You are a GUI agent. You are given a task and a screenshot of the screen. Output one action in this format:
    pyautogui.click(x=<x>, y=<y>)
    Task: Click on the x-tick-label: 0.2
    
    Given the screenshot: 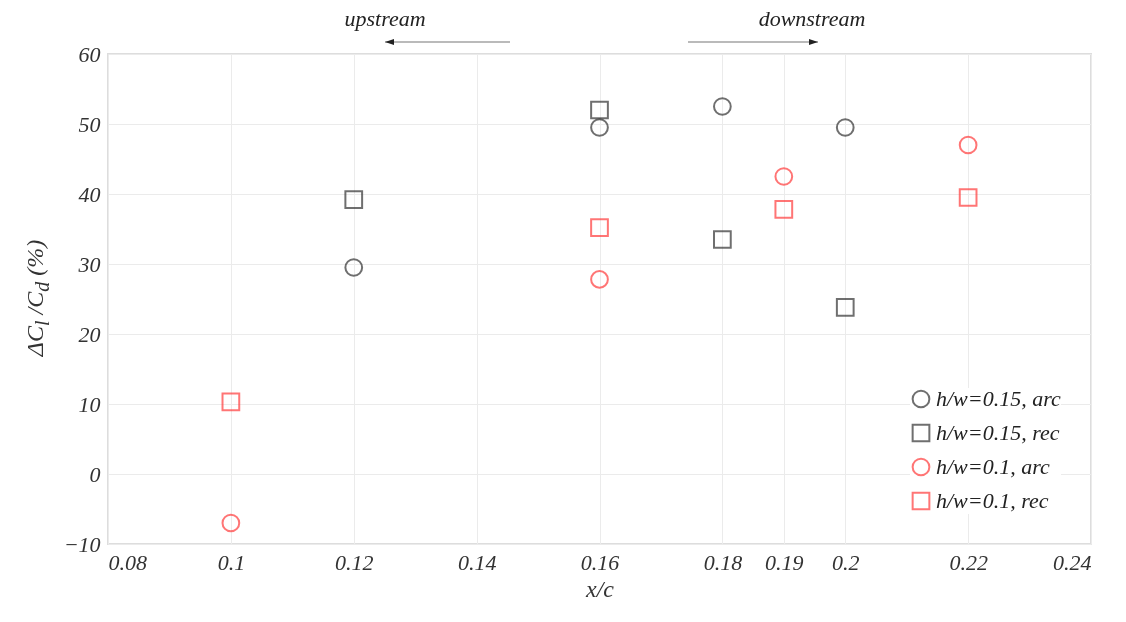 What is the action you would take?
    pyautogui.click(x=846, y=562)
    